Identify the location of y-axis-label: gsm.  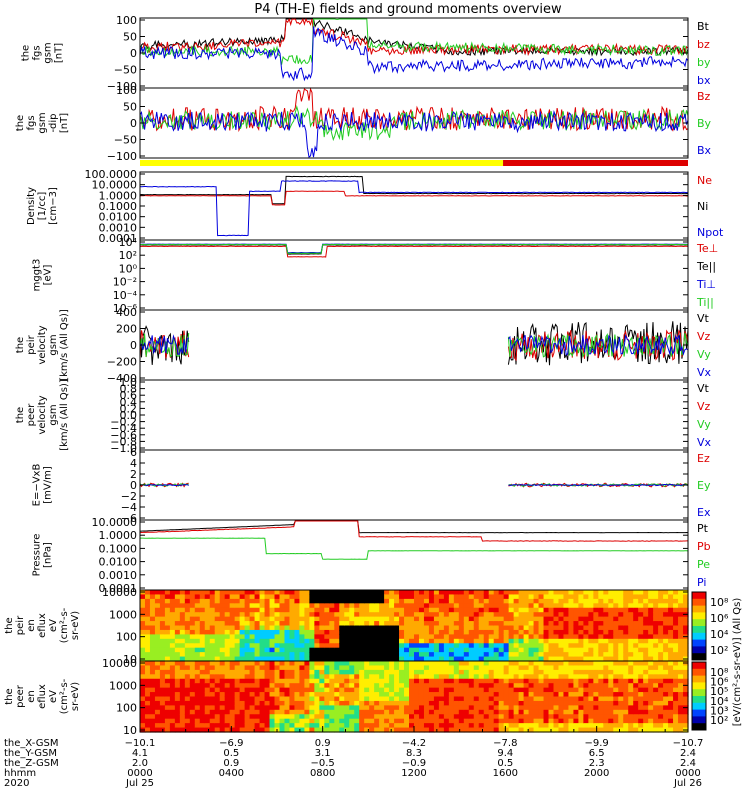
(42, 122).